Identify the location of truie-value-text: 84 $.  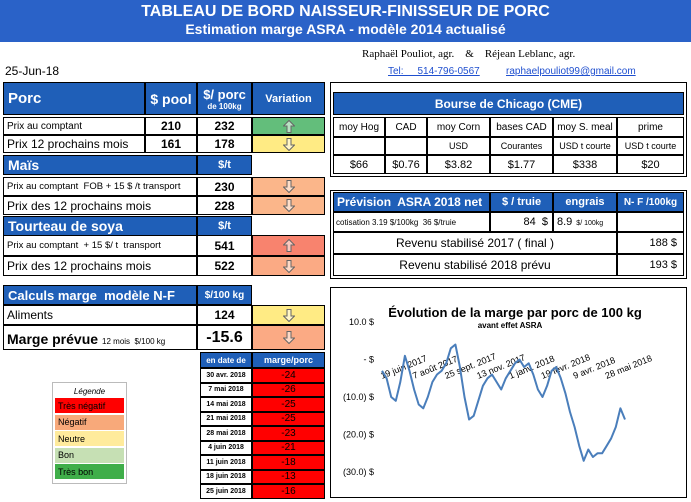
(535, 222).